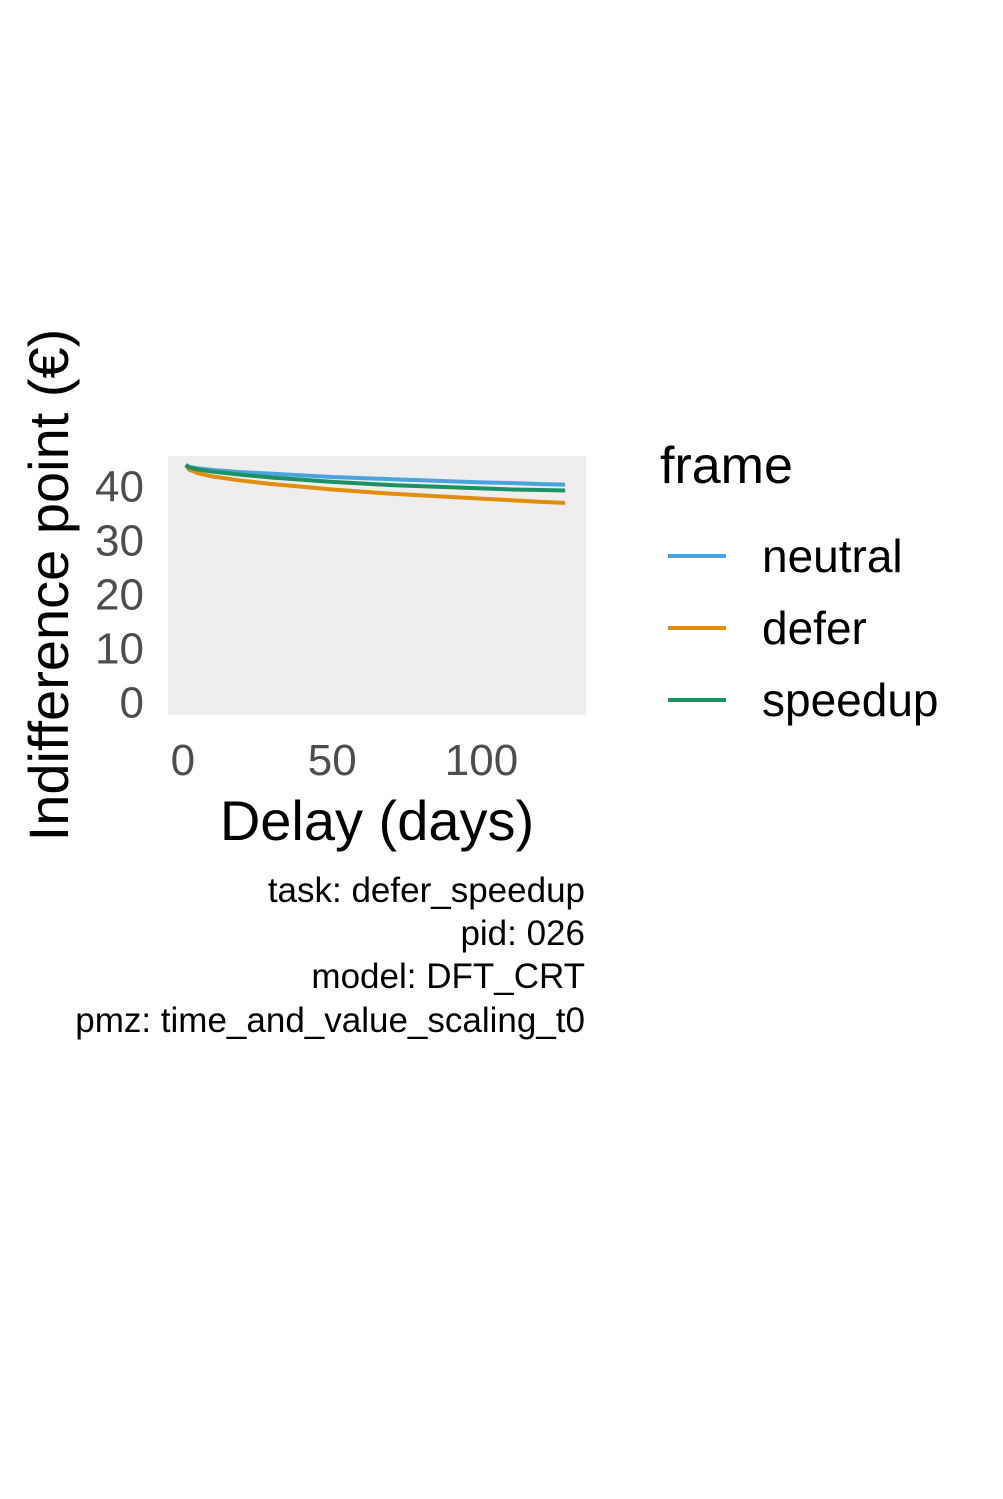  Describe the element at coordinates (119, 541) in the screenshot. I see `y-tick-label: 30` at that location.